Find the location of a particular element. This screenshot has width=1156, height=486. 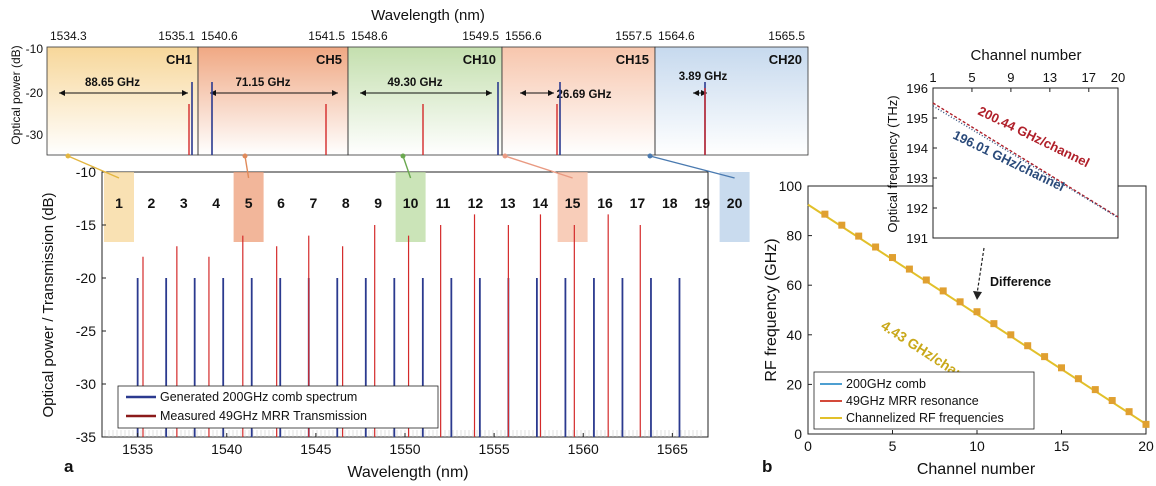

zoom-arrow-ch1 is located at coordinates (93, 167).